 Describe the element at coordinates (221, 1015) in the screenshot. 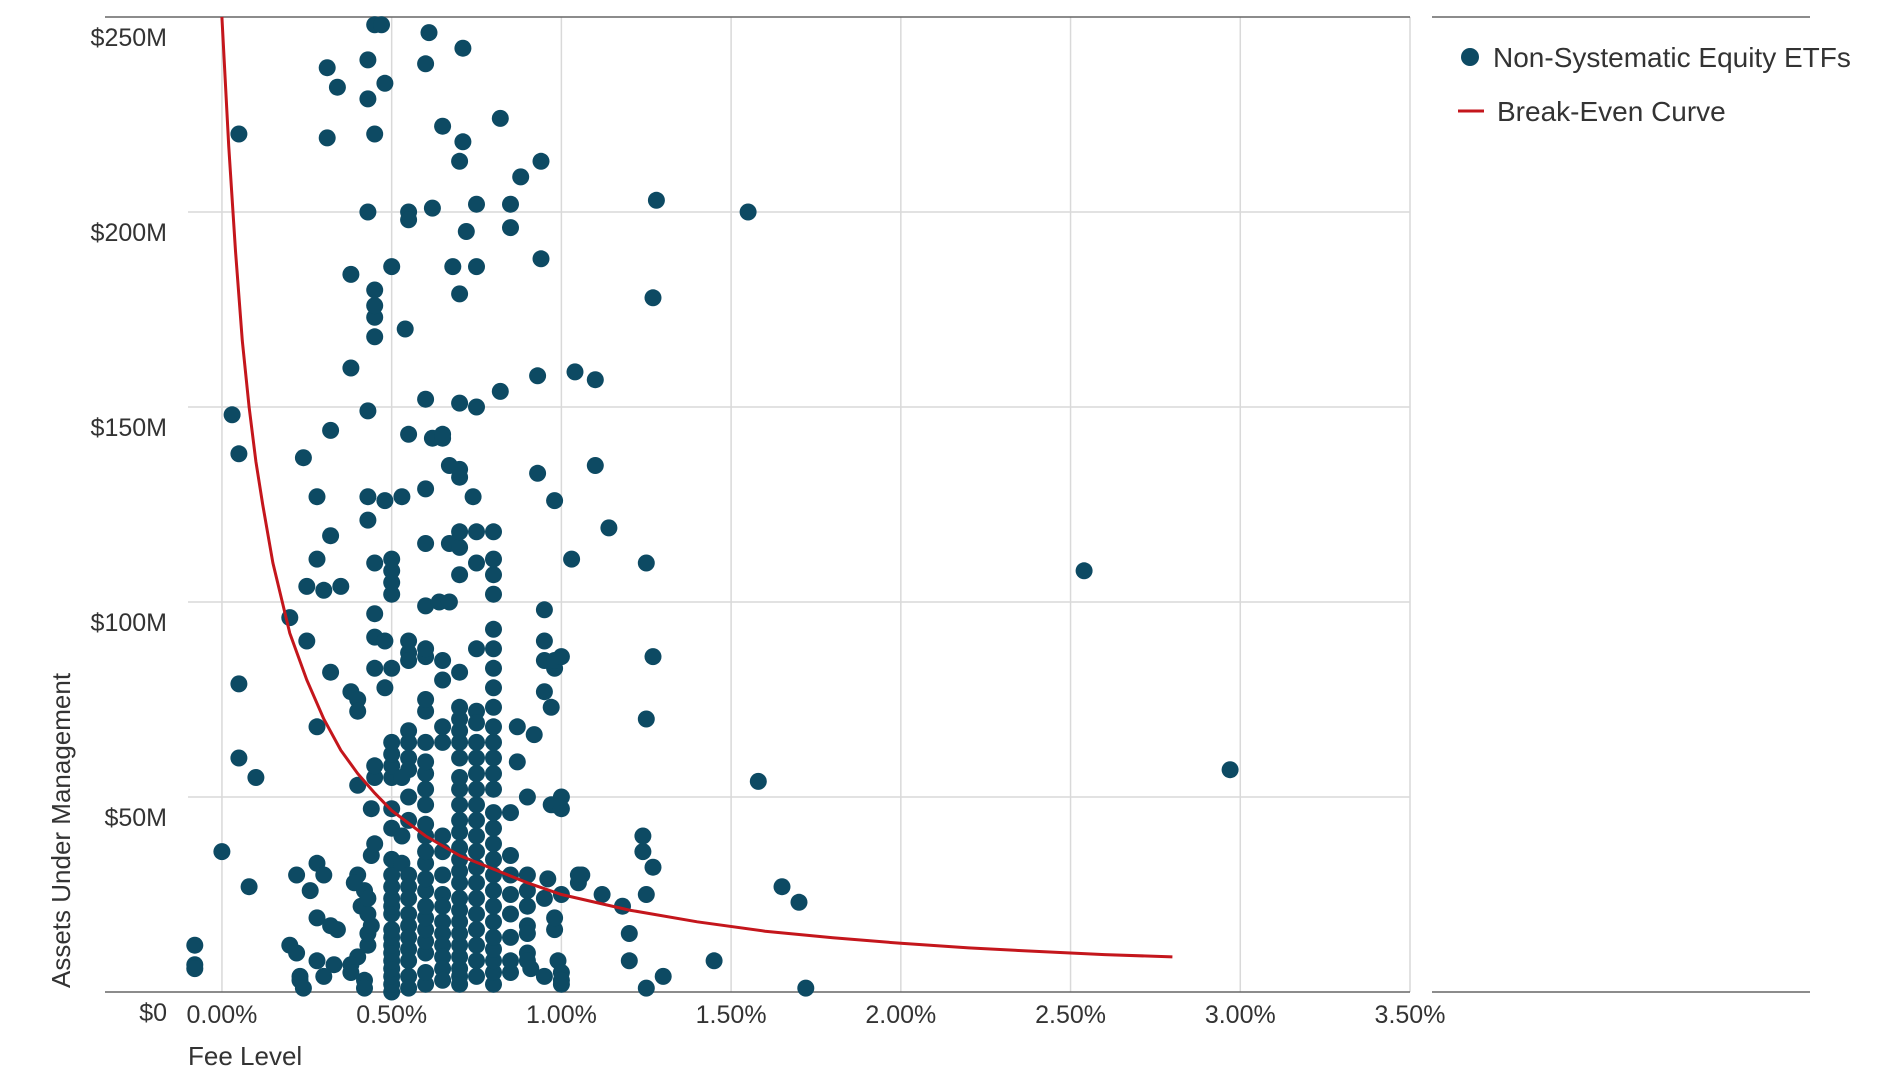

I see `x-tick-label: 0.00%` at that location.